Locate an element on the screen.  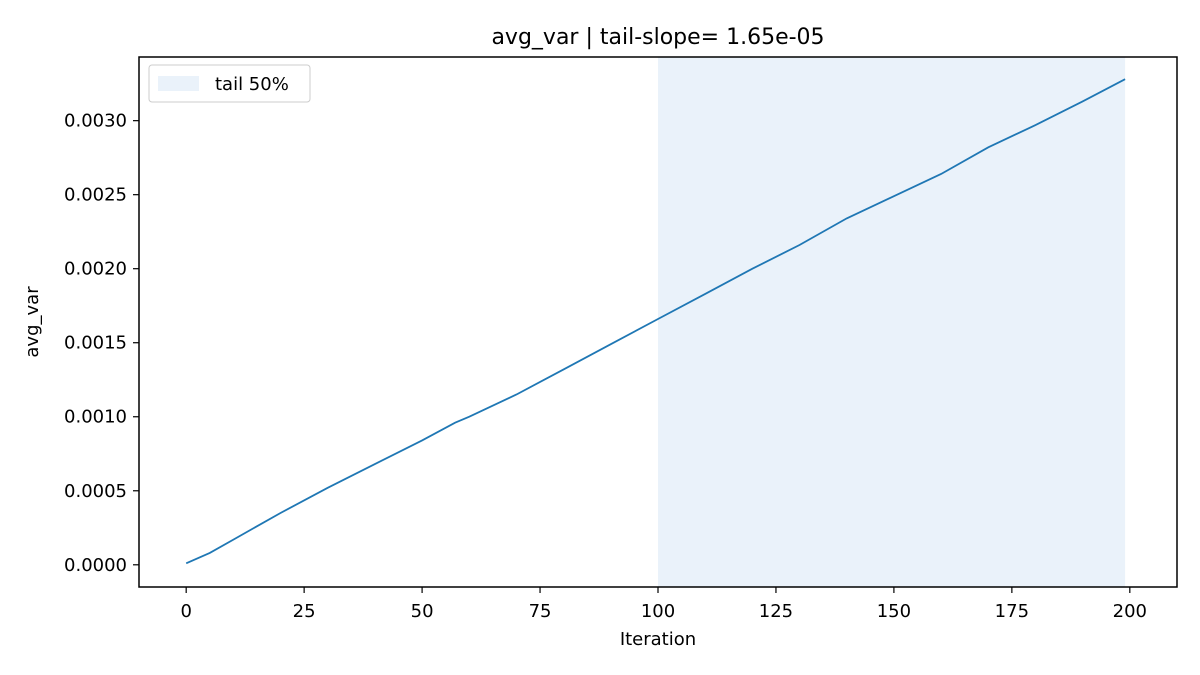
y-tick-label: 0.0000 is located at coordinates (95, 565).